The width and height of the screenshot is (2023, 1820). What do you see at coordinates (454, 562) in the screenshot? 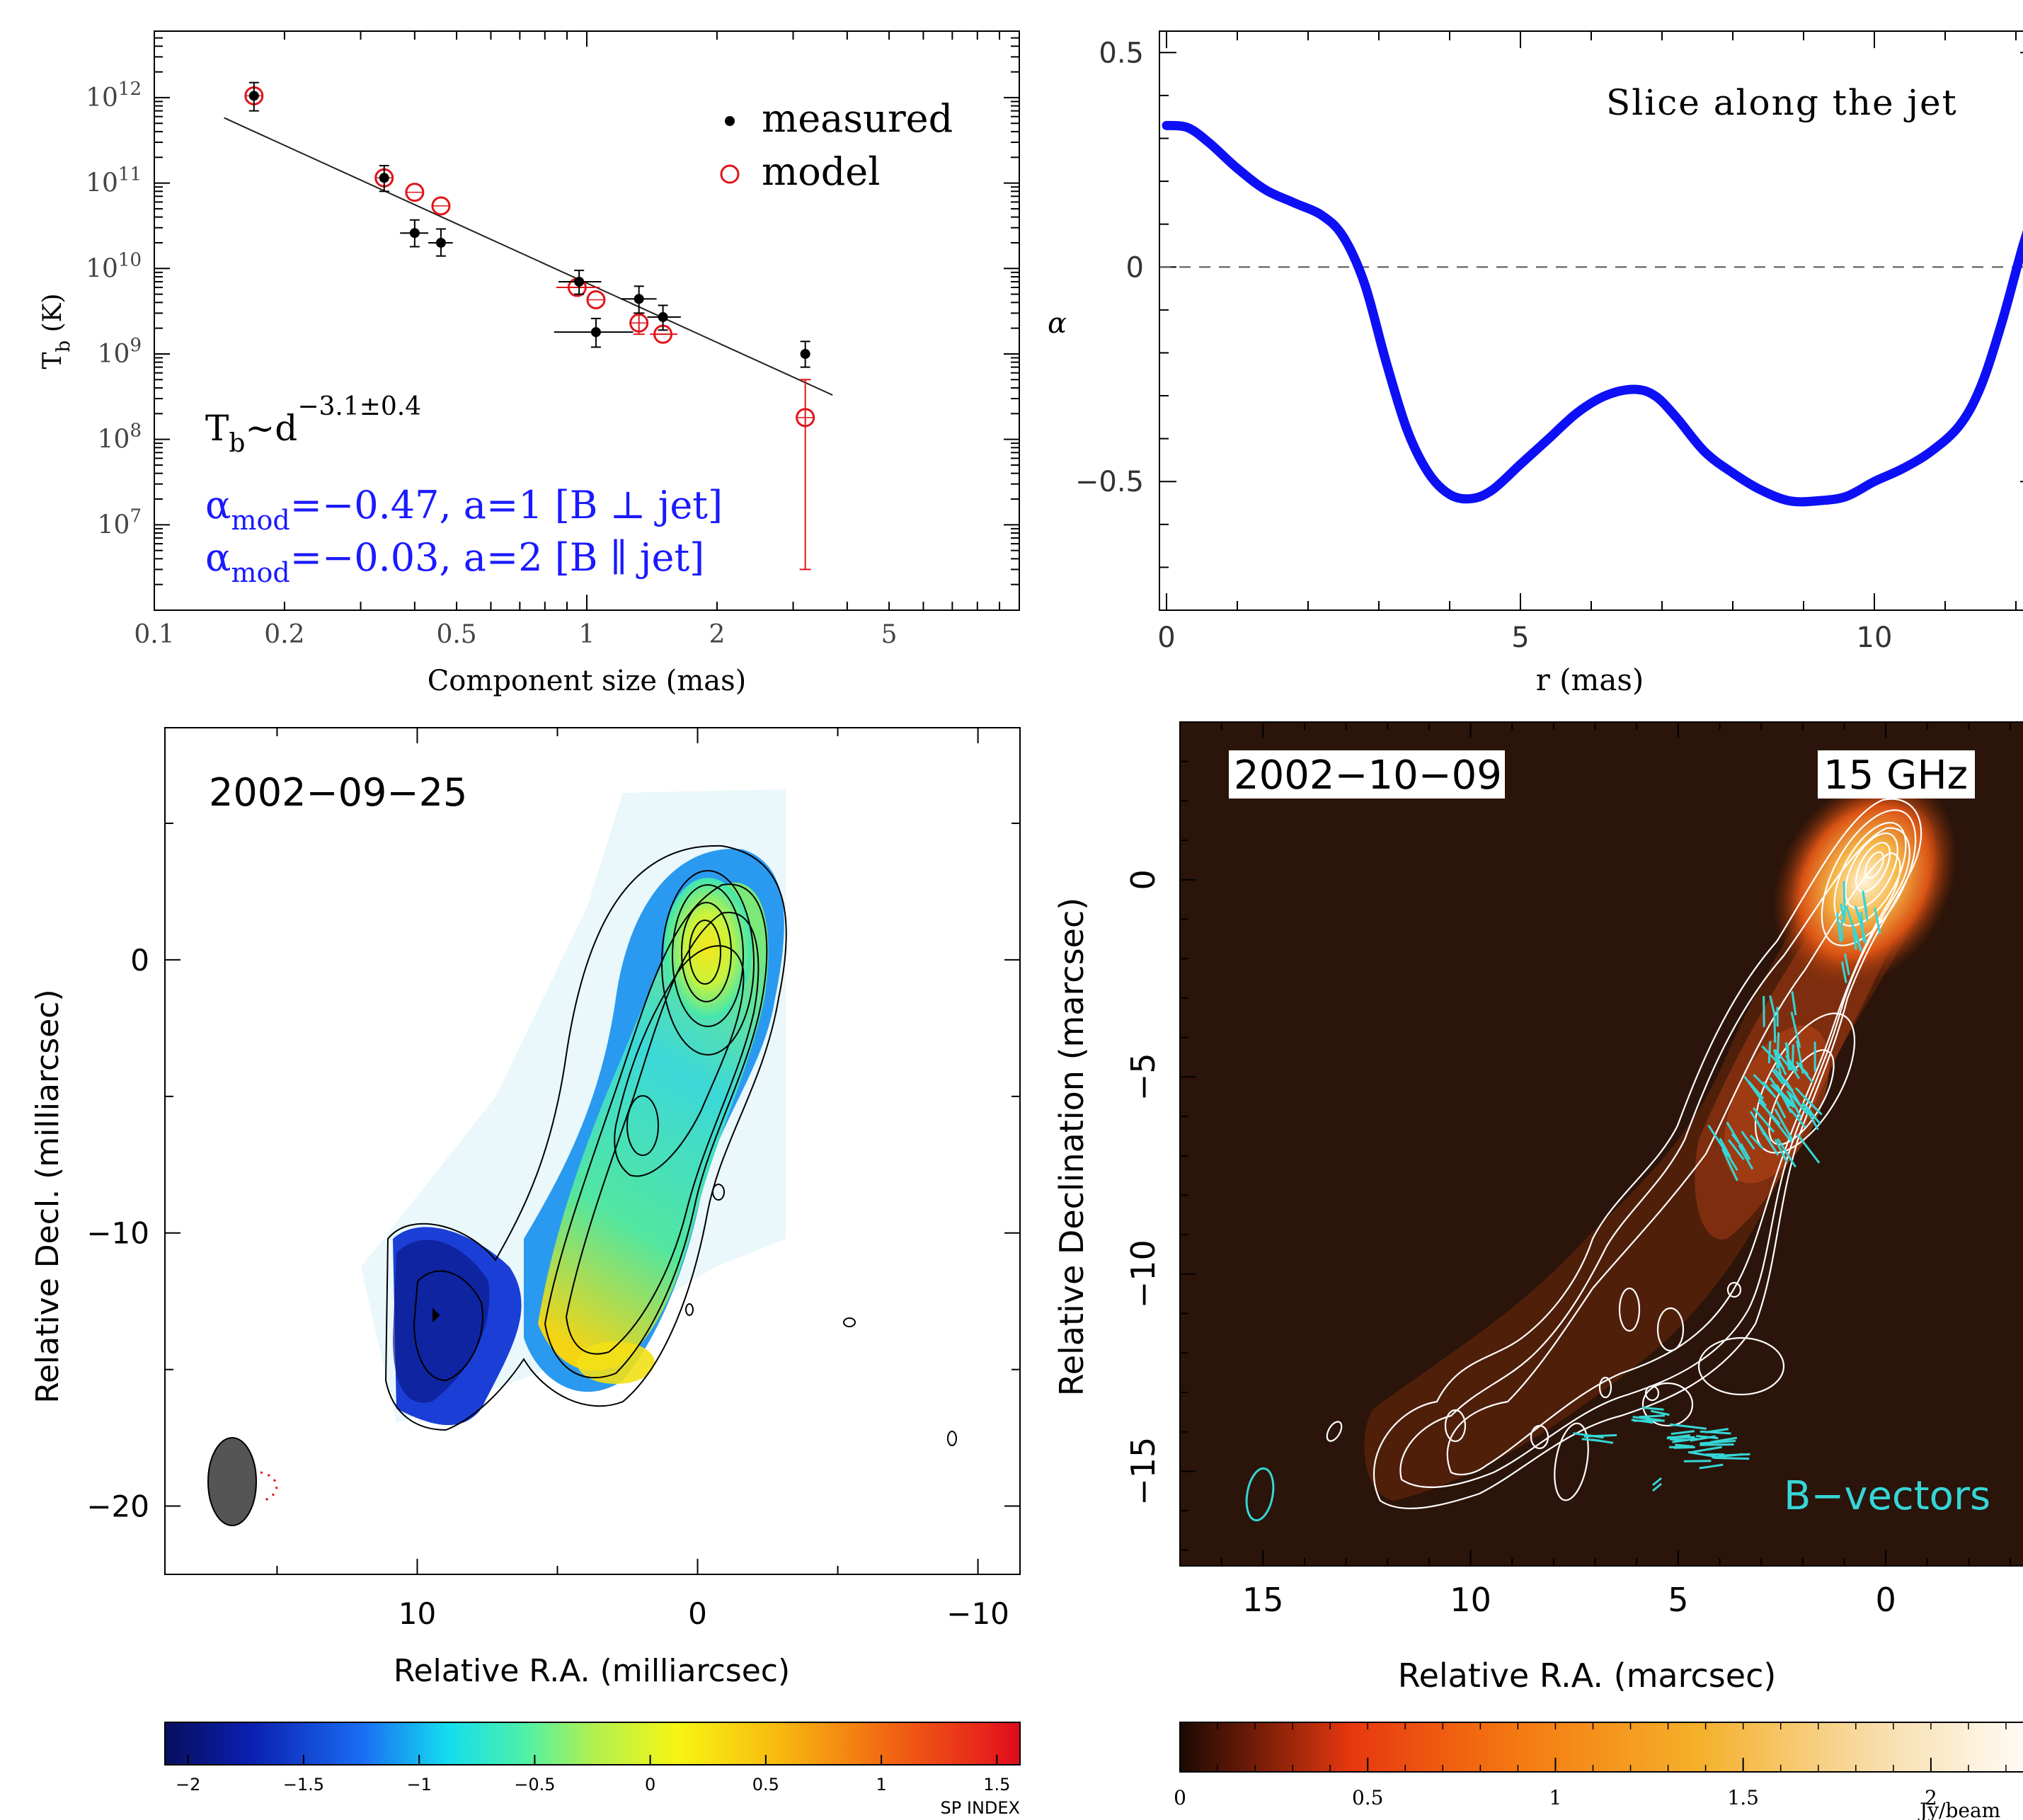
I see `alpha-par-annotation: αmod=−0.03, a=2 [B ∥ jet]` at bounding box center [454, 562].